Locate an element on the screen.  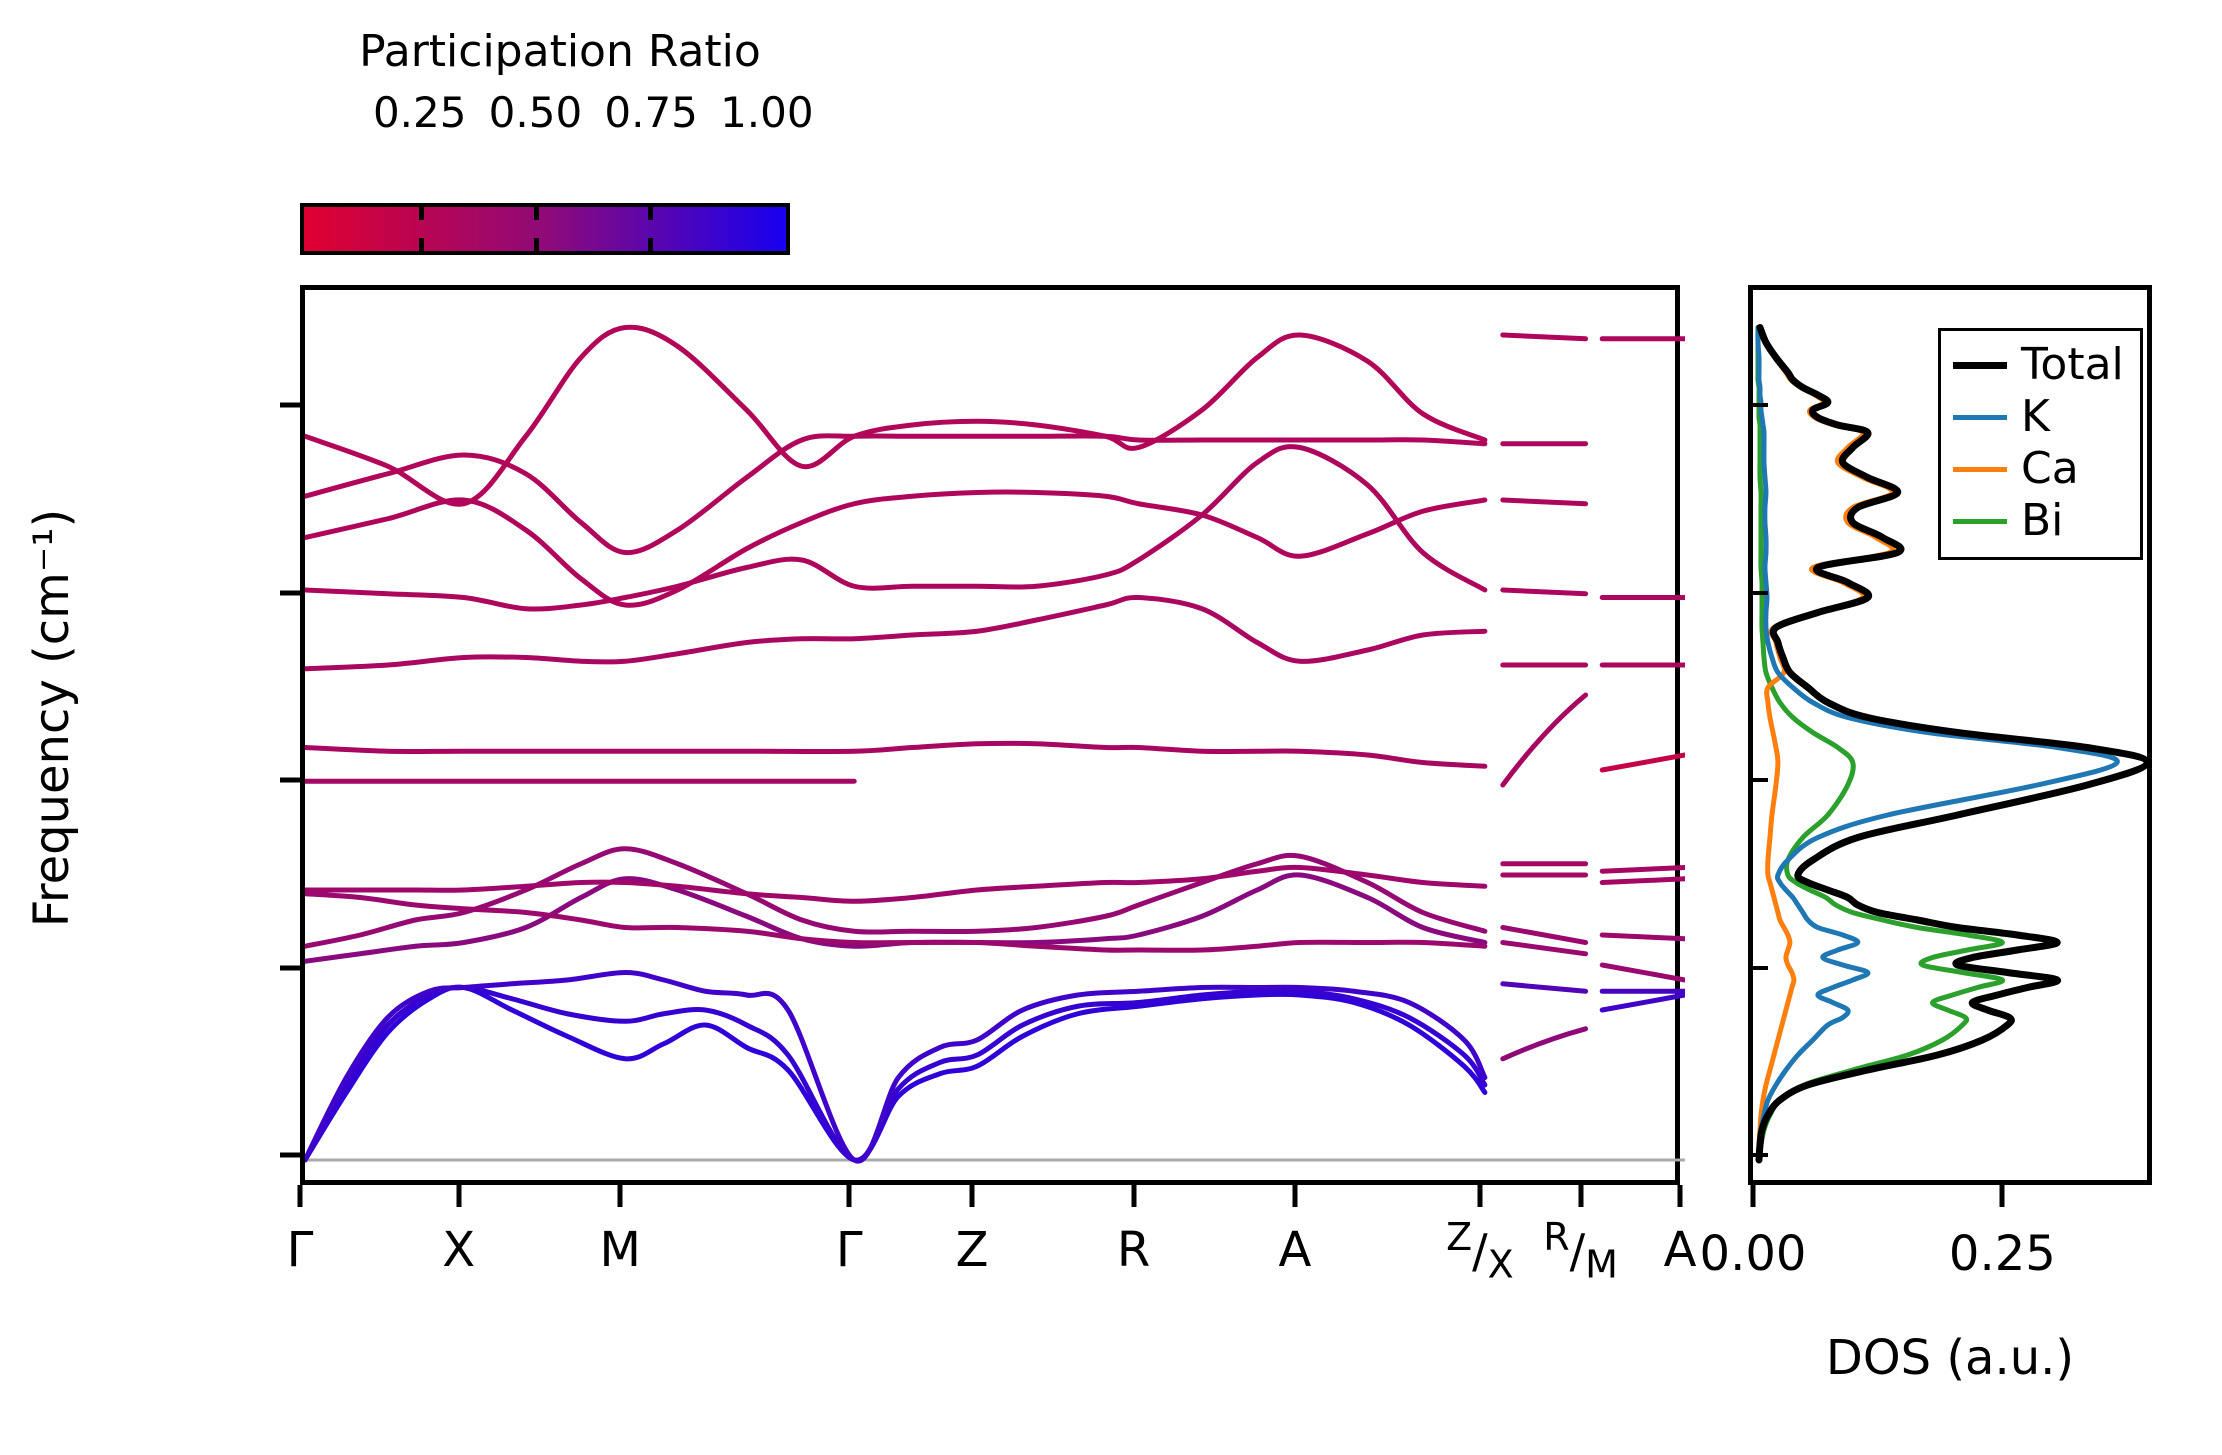
dos-legend: Total K Ca Bi is located at coordinates (2040, 444).